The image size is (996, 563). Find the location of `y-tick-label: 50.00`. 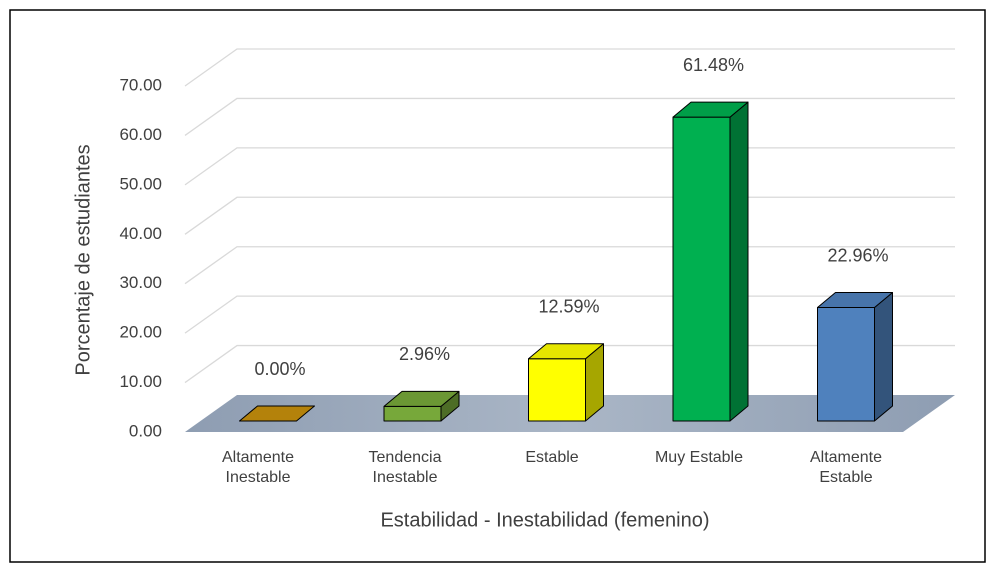

y-tick-label: 50.00 is located at coordinates (140, 183).